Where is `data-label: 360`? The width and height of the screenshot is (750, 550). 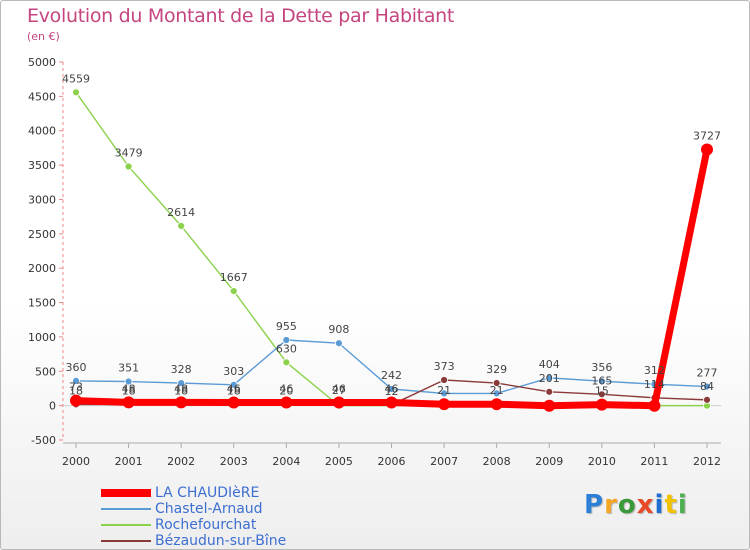 data-label: 360 is located at coordinates (76, 367).